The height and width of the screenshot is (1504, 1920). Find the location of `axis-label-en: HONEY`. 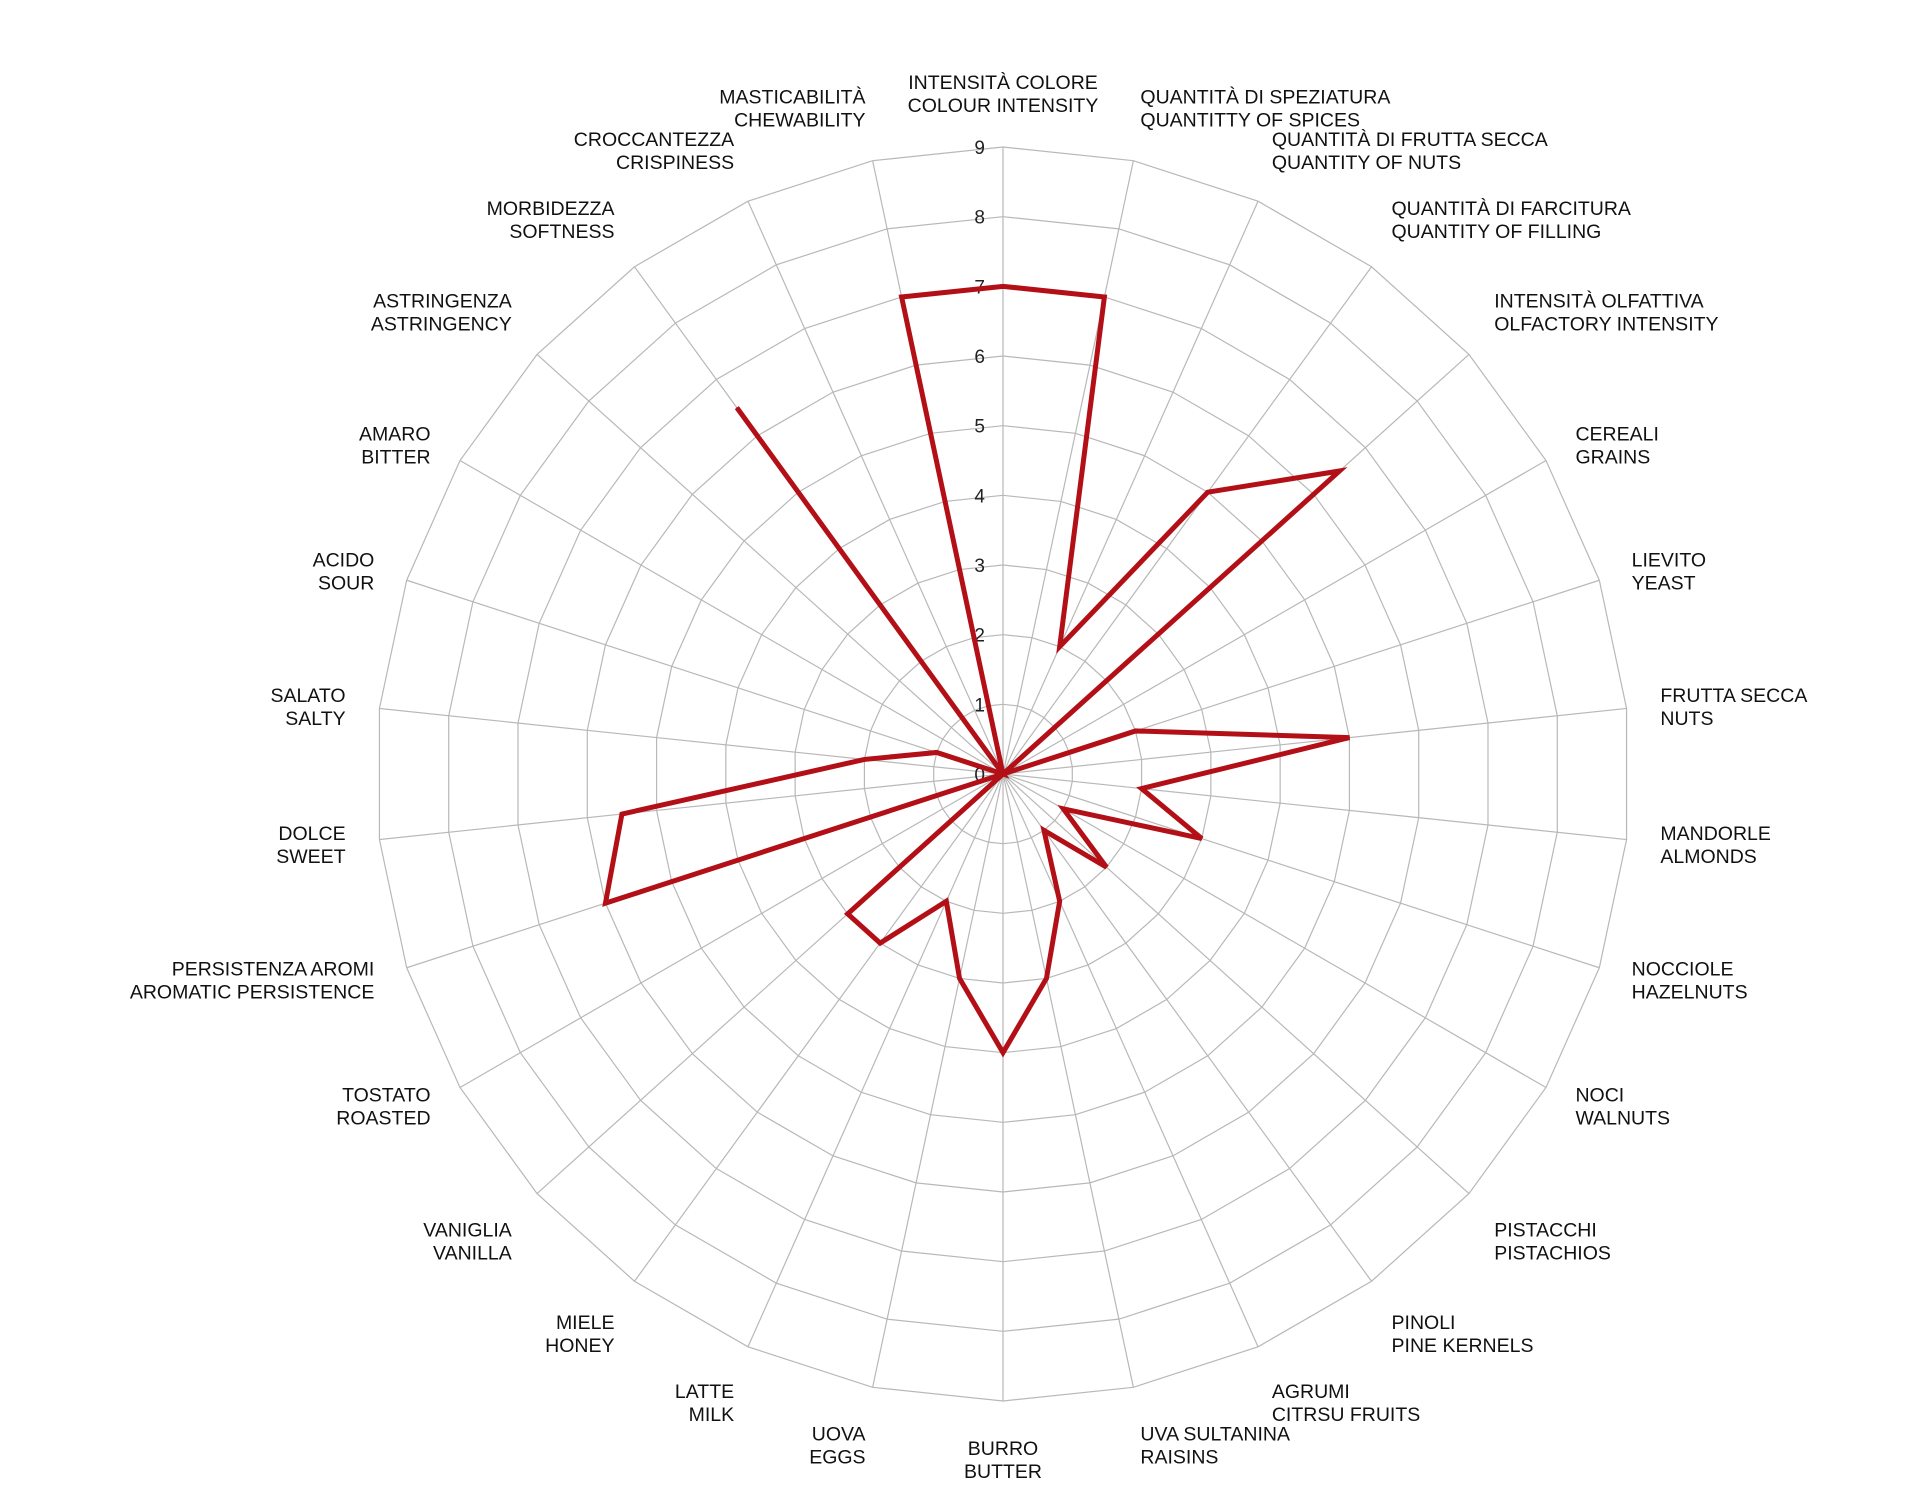

axis-label-en: HONEY is located at coordinates (579, 1346).